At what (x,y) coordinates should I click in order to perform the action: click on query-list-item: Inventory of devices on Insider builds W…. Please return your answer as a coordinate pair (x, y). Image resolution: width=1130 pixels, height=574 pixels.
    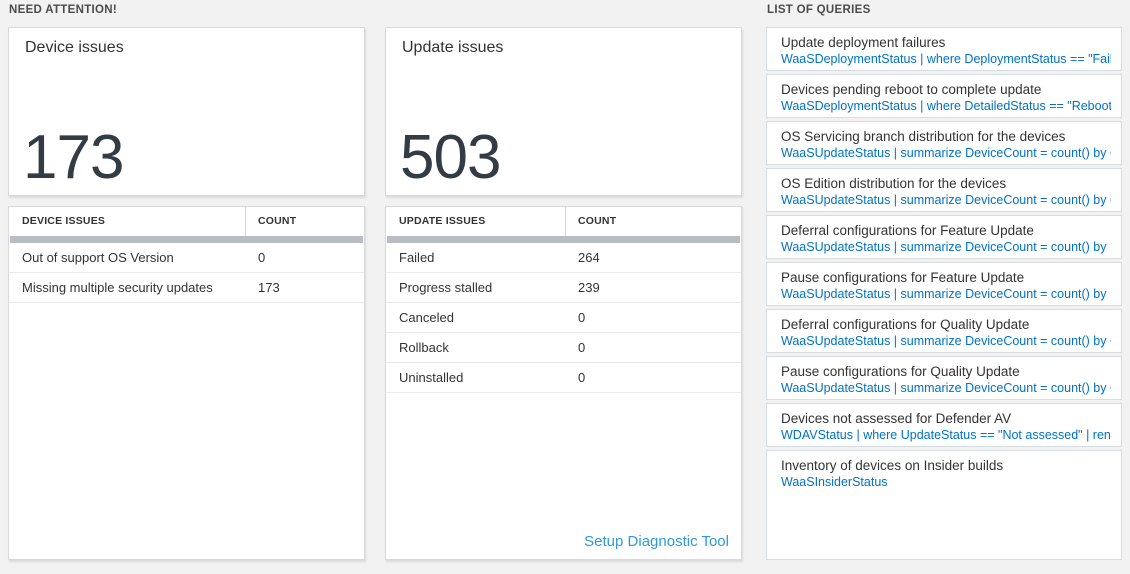
    Looking at the image, I should click on (944, 505).